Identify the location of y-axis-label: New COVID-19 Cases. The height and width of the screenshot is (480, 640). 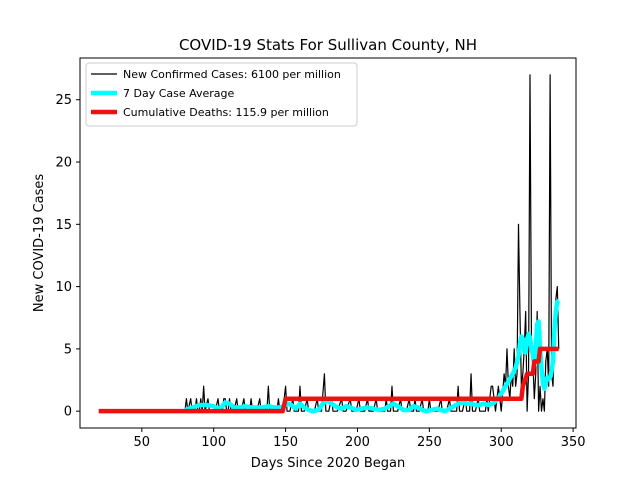
(39, 243).